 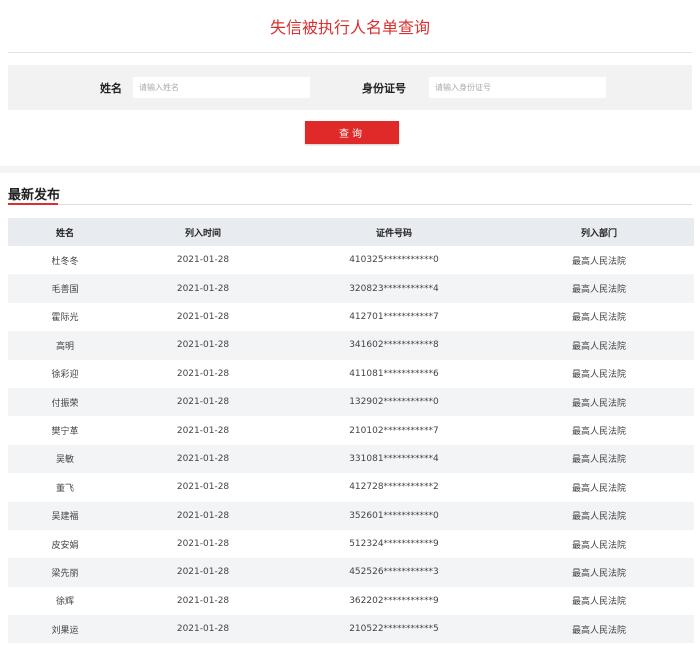 I want to click on cell-id: 331081***********4, so click(x=394, y=459).